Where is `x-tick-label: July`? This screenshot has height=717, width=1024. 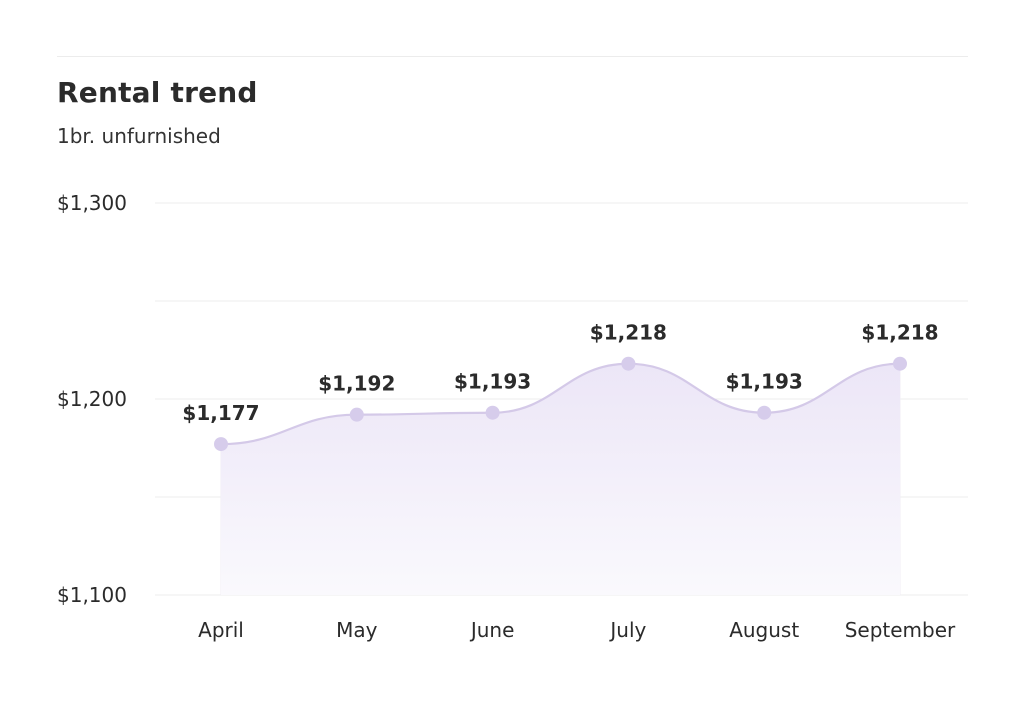 x-tick-label: July is located at coordinates (627, 630).